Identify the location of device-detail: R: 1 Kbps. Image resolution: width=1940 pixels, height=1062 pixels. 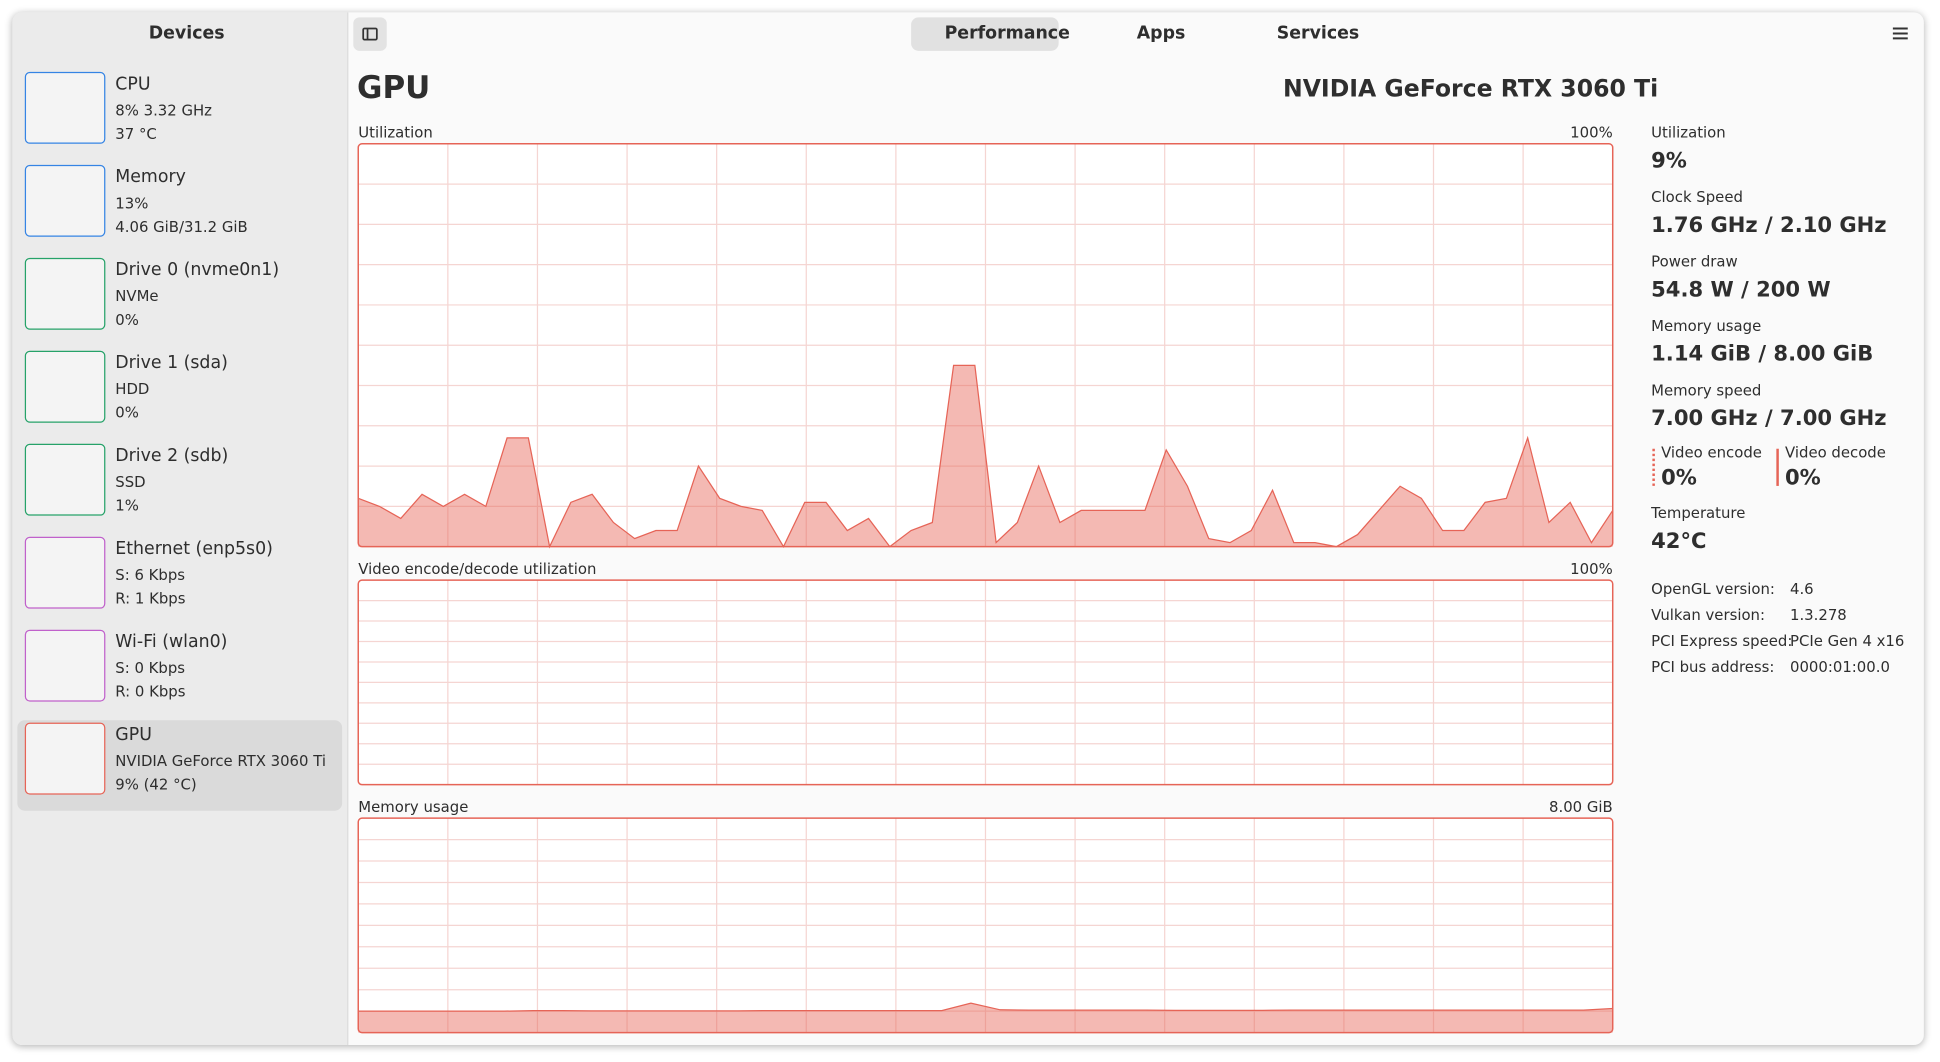
(150, 599).